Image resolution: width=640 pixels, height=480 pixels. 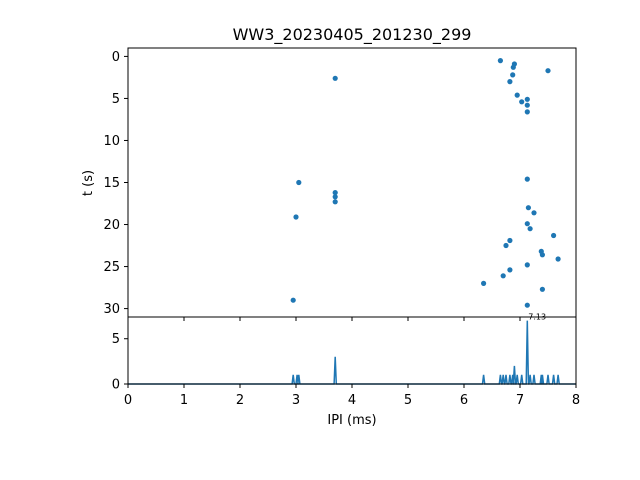 I want to click on histogram-y-ticks: 05, so click(x=120, y=362).